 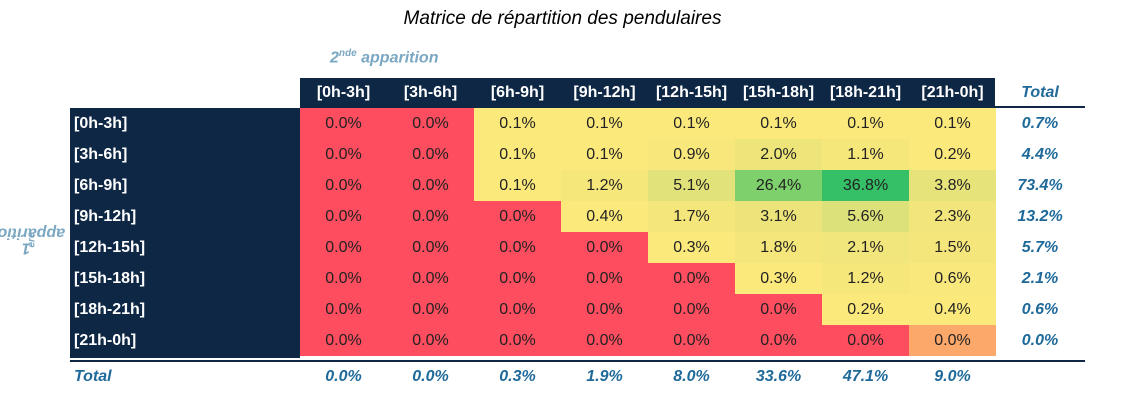 I want to click on heatmap-cell: 1.1%, so click(x=865, y=154).